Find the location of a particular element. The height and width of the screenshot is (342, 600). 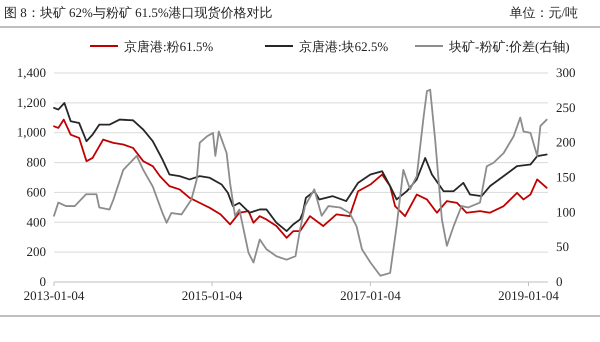

x-tick-label: 2017-01-04 is located at coordinates (371, 295).